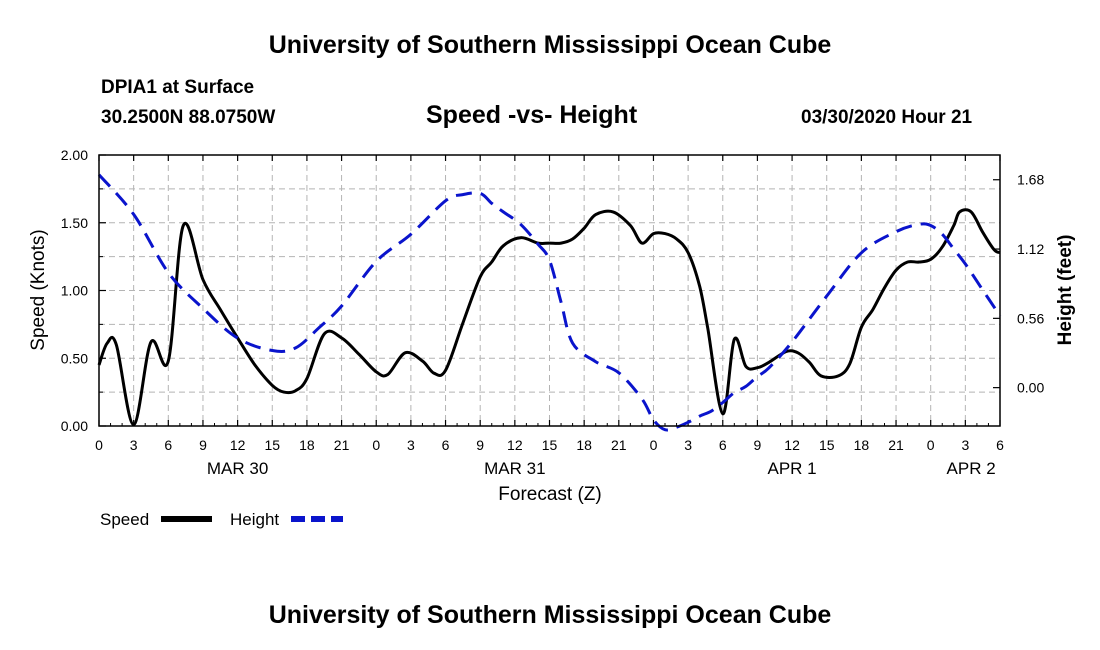  Describe the element at coordinates (38, 289) in the screenshot. I see `y-left-axis-title: Speed (Knots)` at that location.